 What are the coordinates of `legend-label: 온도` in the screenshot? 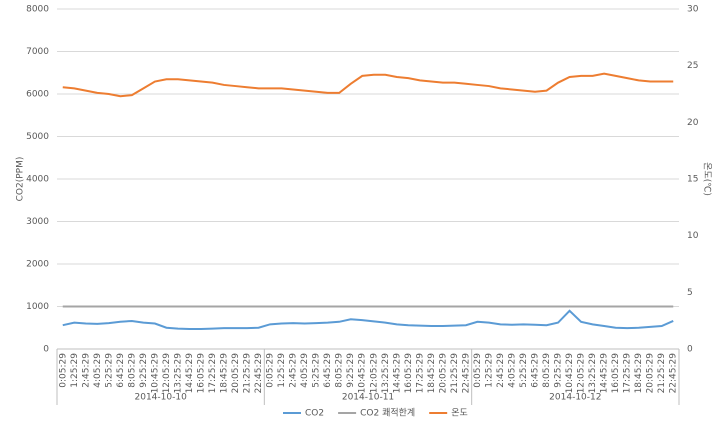 It's located at (459, 413).